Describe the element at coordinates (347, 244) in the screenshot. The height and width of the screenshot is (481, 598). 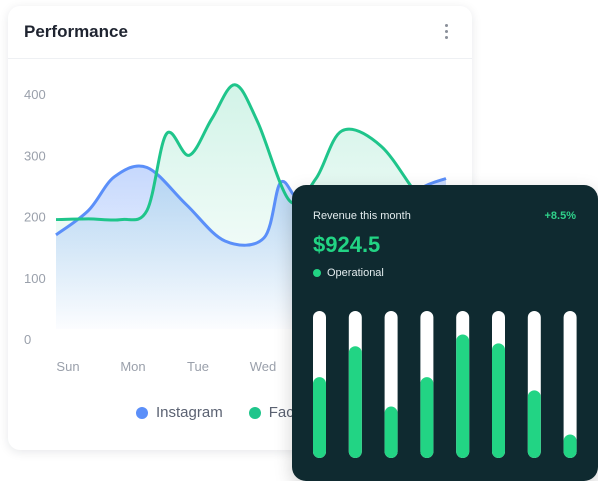
I see `revenue-value: $924.5` at that location.